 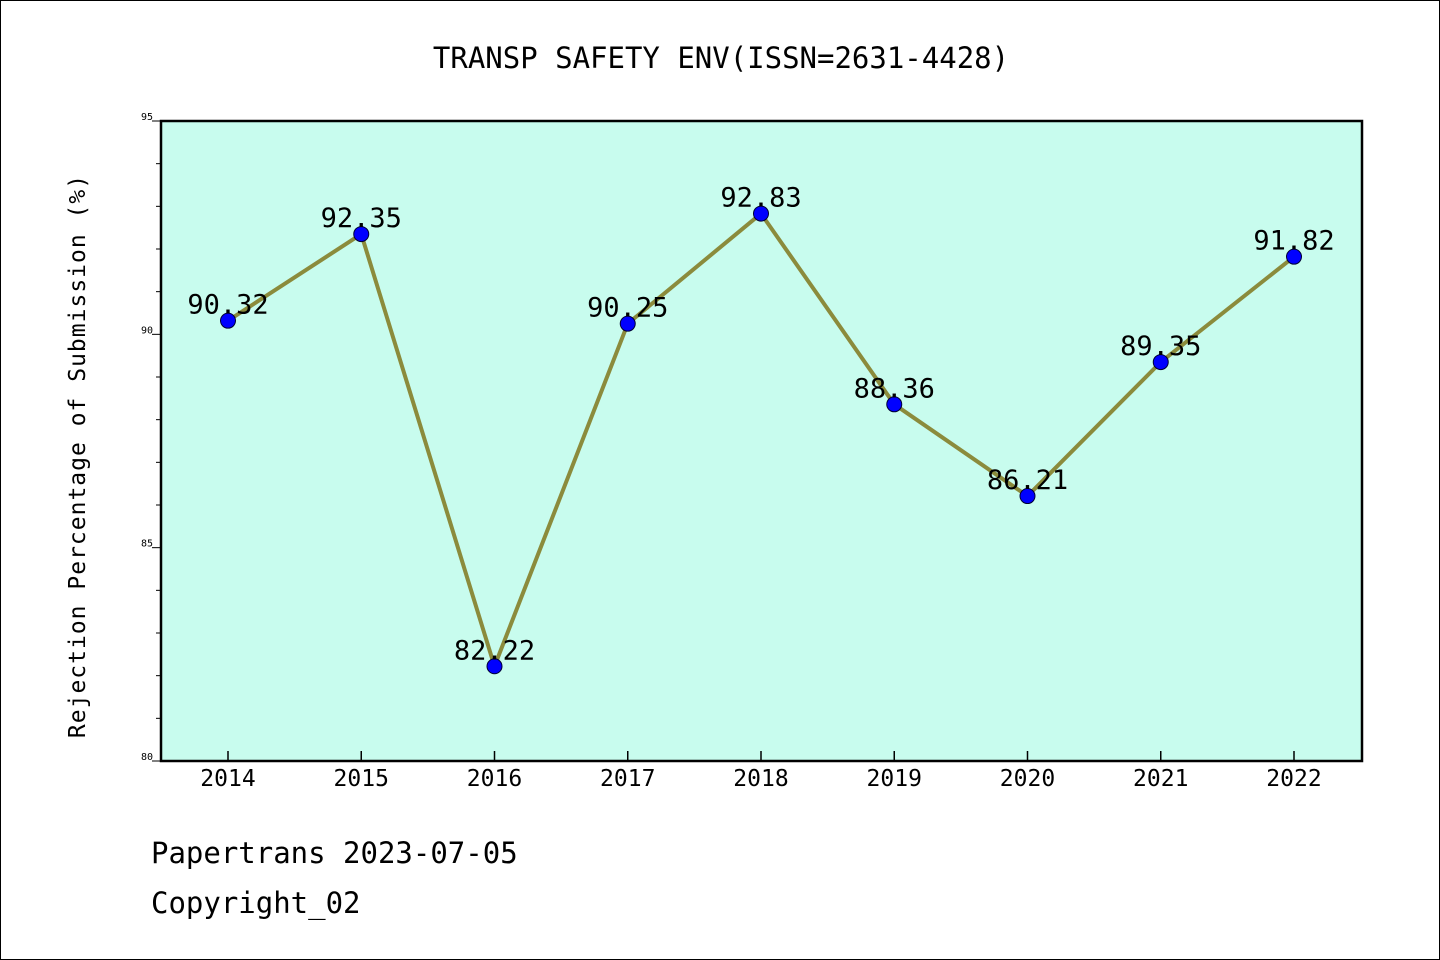 What do you see at coordinates (1160, 779) in the screenshot?
I see `x-tick-label: 2021` at bounding box center [1160, 779].